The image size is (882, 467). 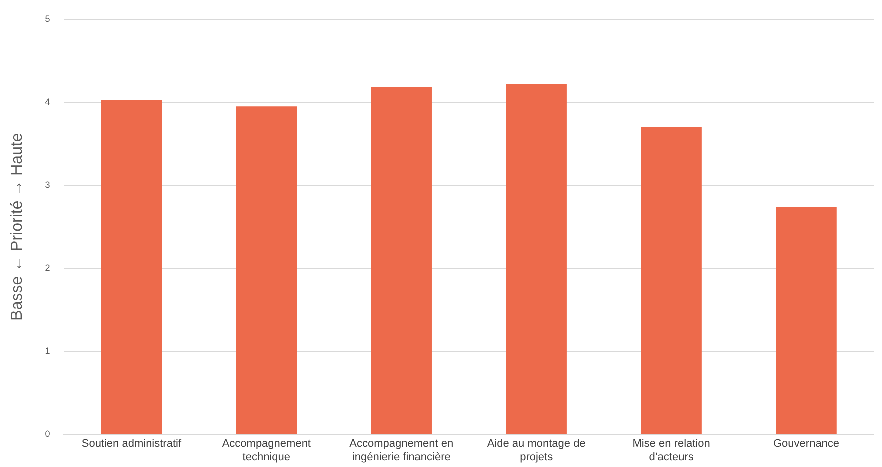 What do you see at coordinates (671, 451) in the screenshot?
I see `x-tick-label: Mise en relation d’acteurs` at bounding box center [671, 451].